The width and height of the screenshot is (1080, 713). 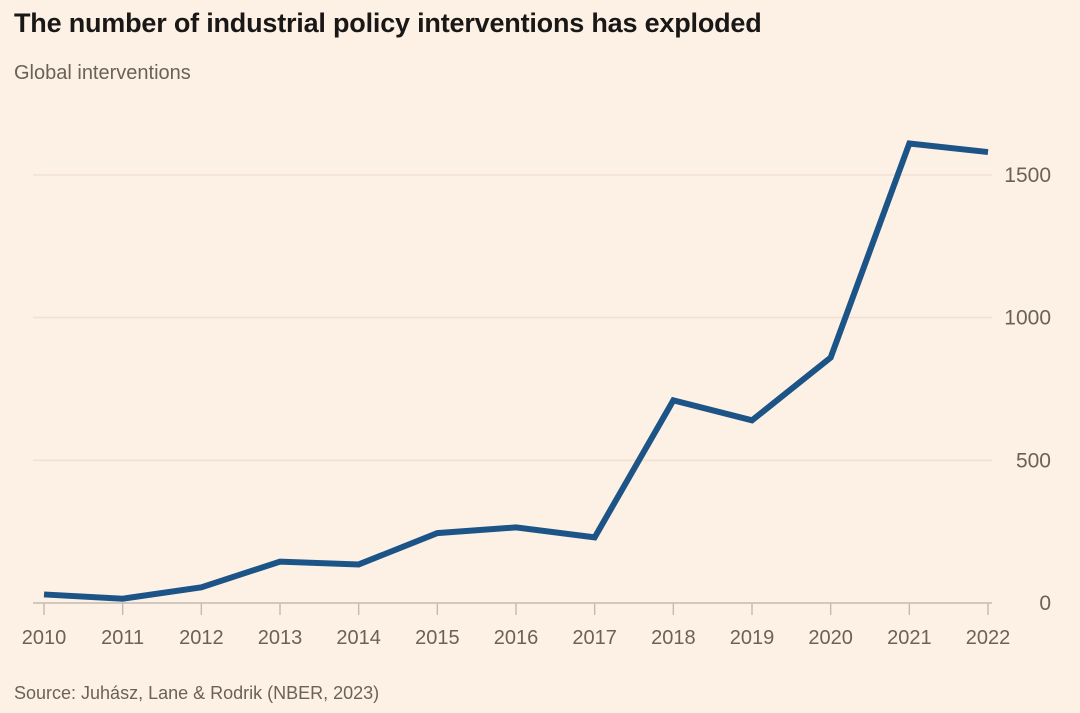 I want to click on x-tick-label: 2017, so click(x=594, y=638).